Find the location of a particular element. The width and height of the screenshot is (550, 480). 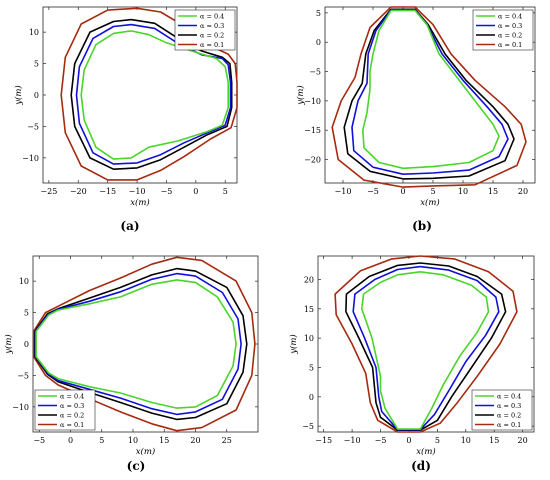

y-tick-label: −20 is located at coordinates (312, 160).